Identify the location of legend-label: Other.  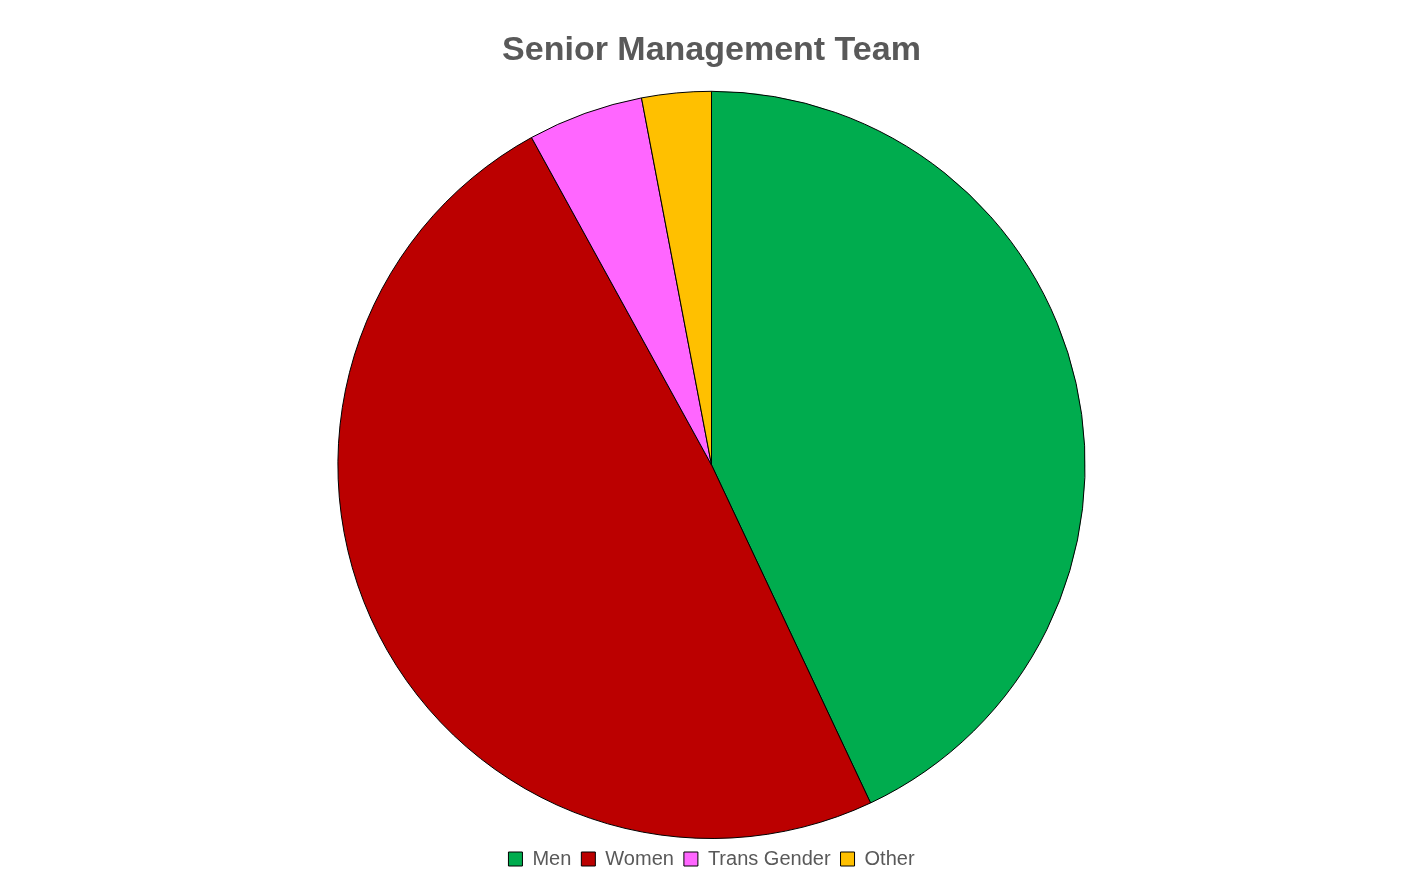
(889, 857).